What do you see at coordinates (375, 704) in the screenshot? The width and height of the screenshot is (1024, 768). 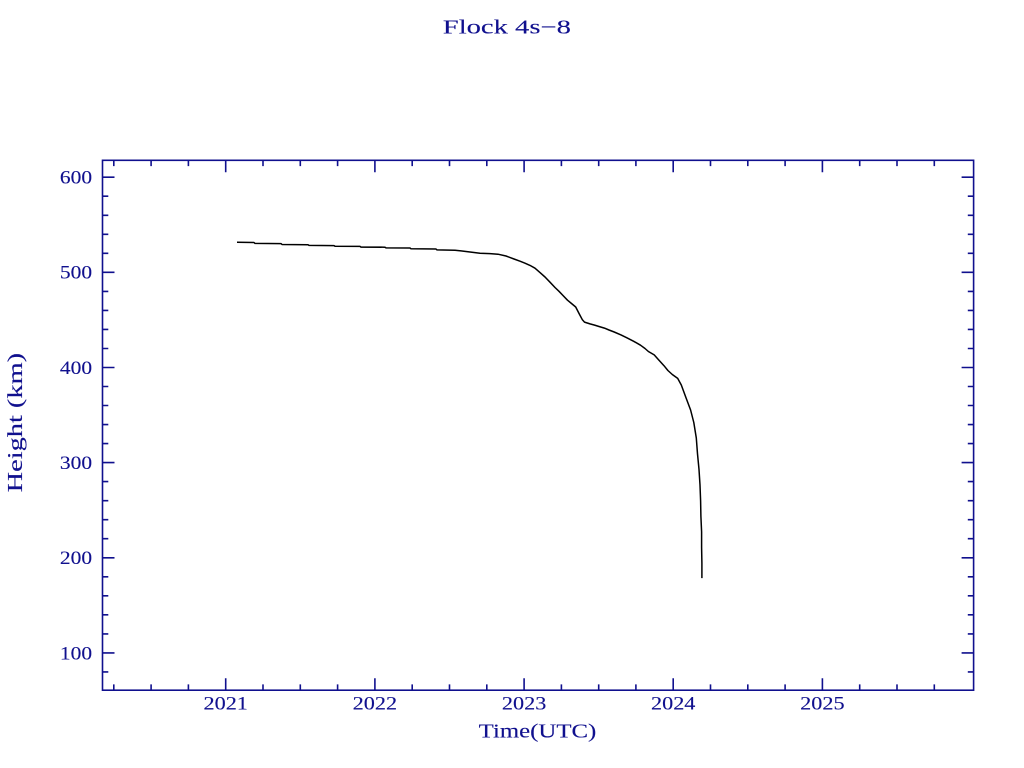 I see `svg-text: 2022` at bounding box center [375, 704].